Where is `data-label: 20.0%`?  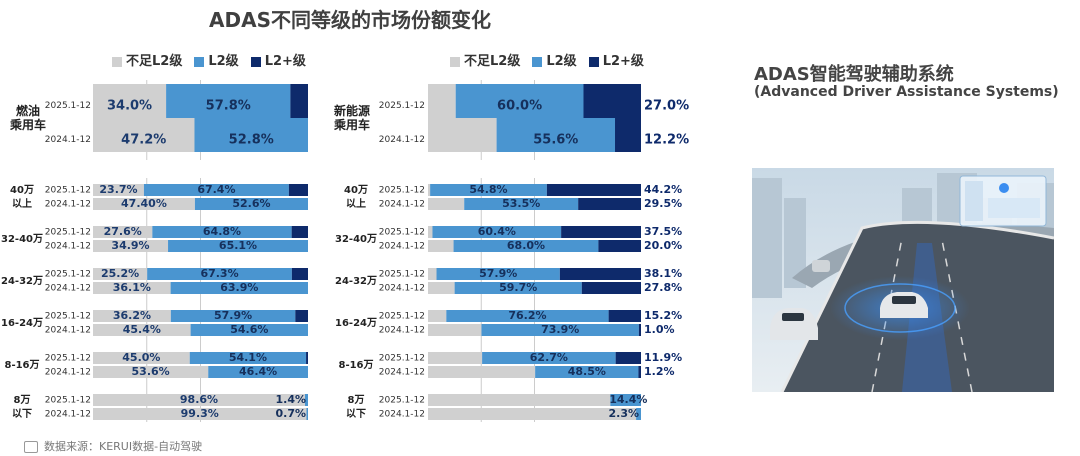 data-label: 20.0% is located at coordinates (663, 245).